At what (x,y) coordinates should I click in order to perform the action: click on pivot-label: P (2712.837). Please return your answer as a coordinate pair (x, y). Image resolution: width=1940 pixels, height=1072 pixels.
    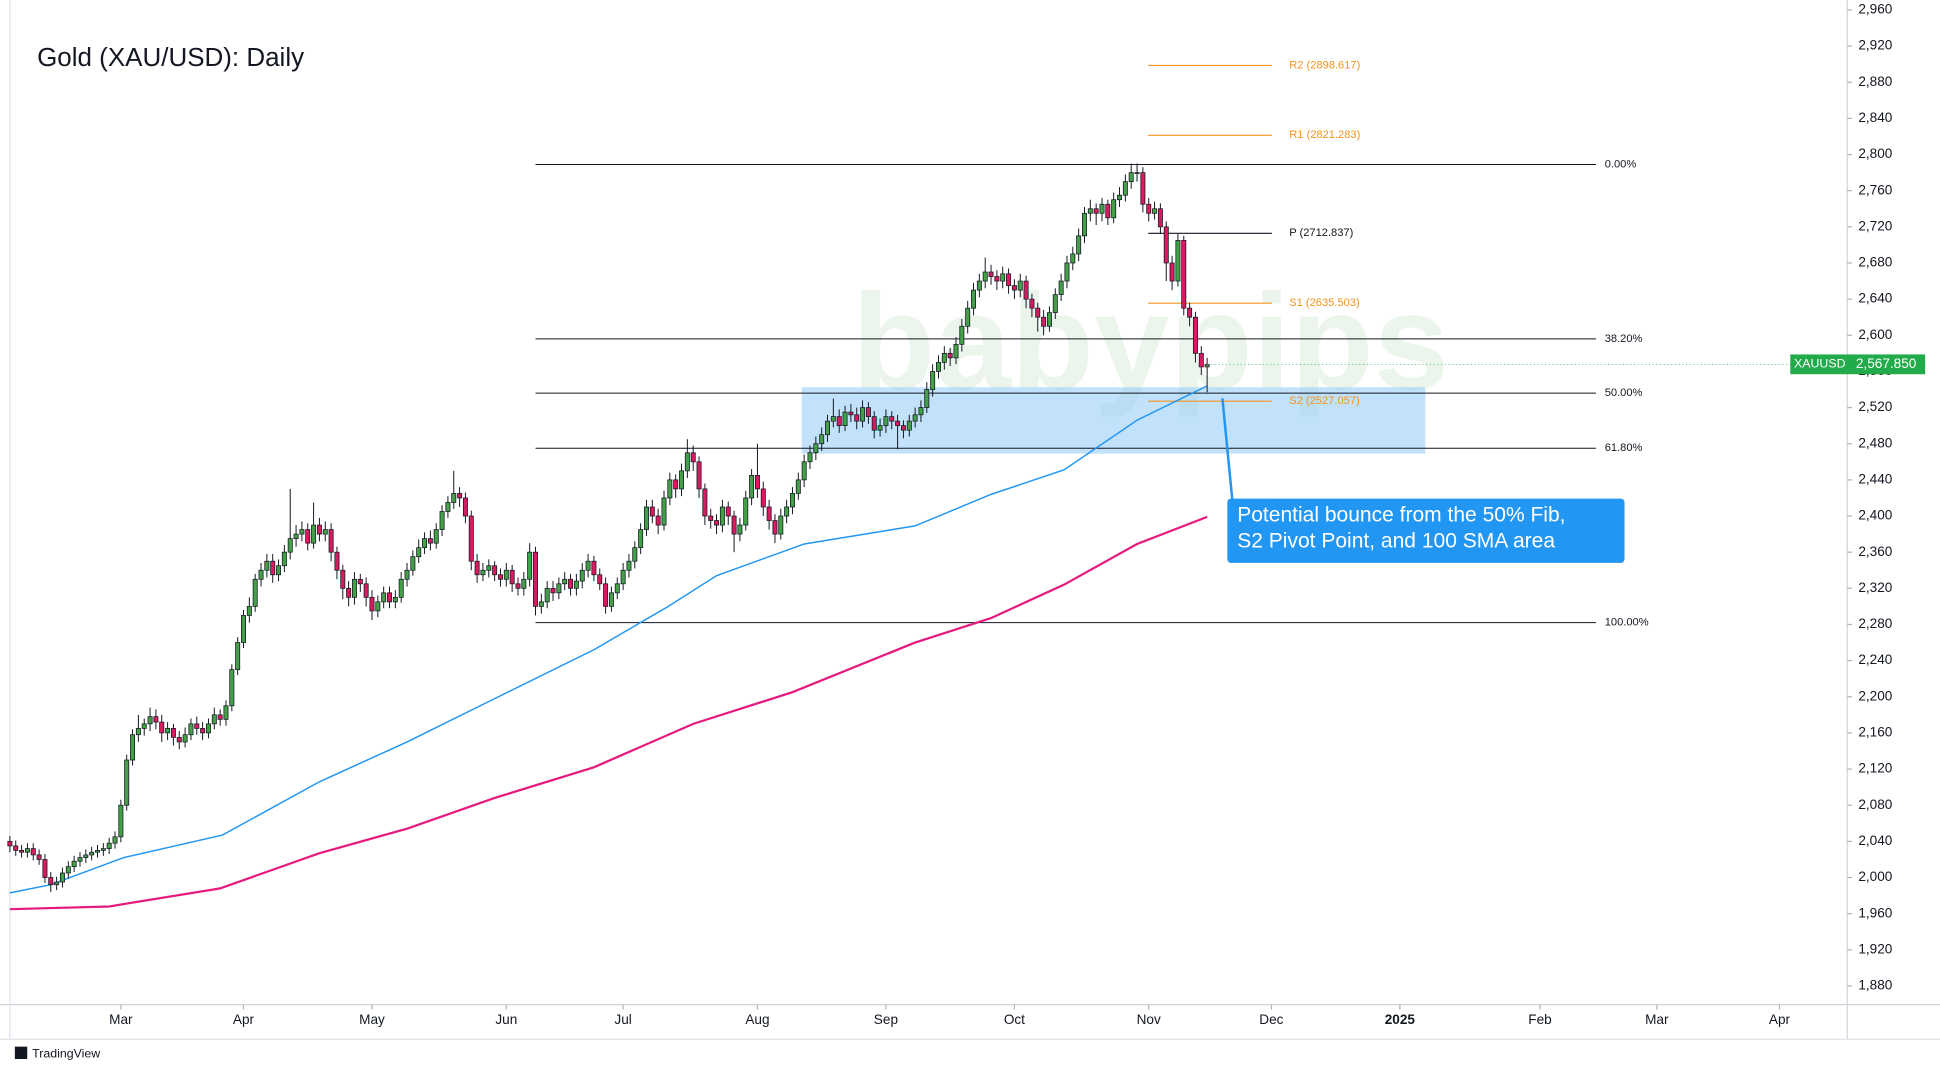
    Looking at the image, I should click on (1321, 233).